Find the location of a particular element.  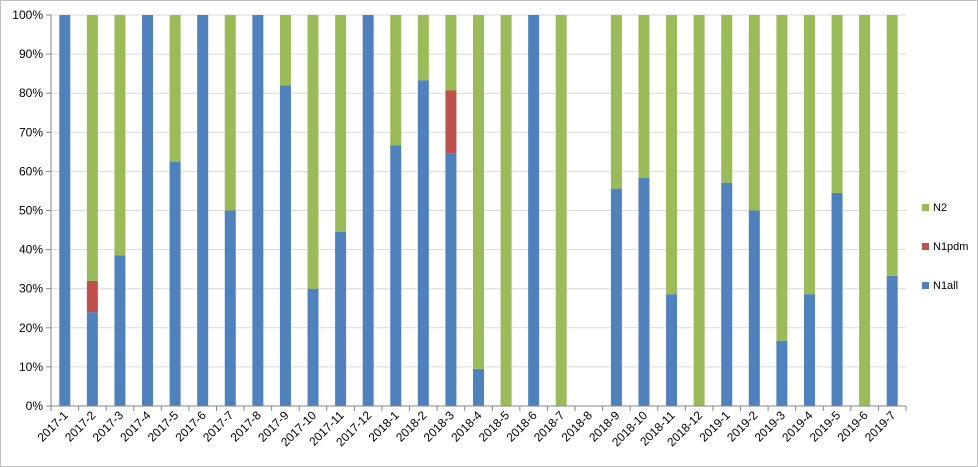

legend: N2 N1pdm N1all is located at coordinates (945, 247).